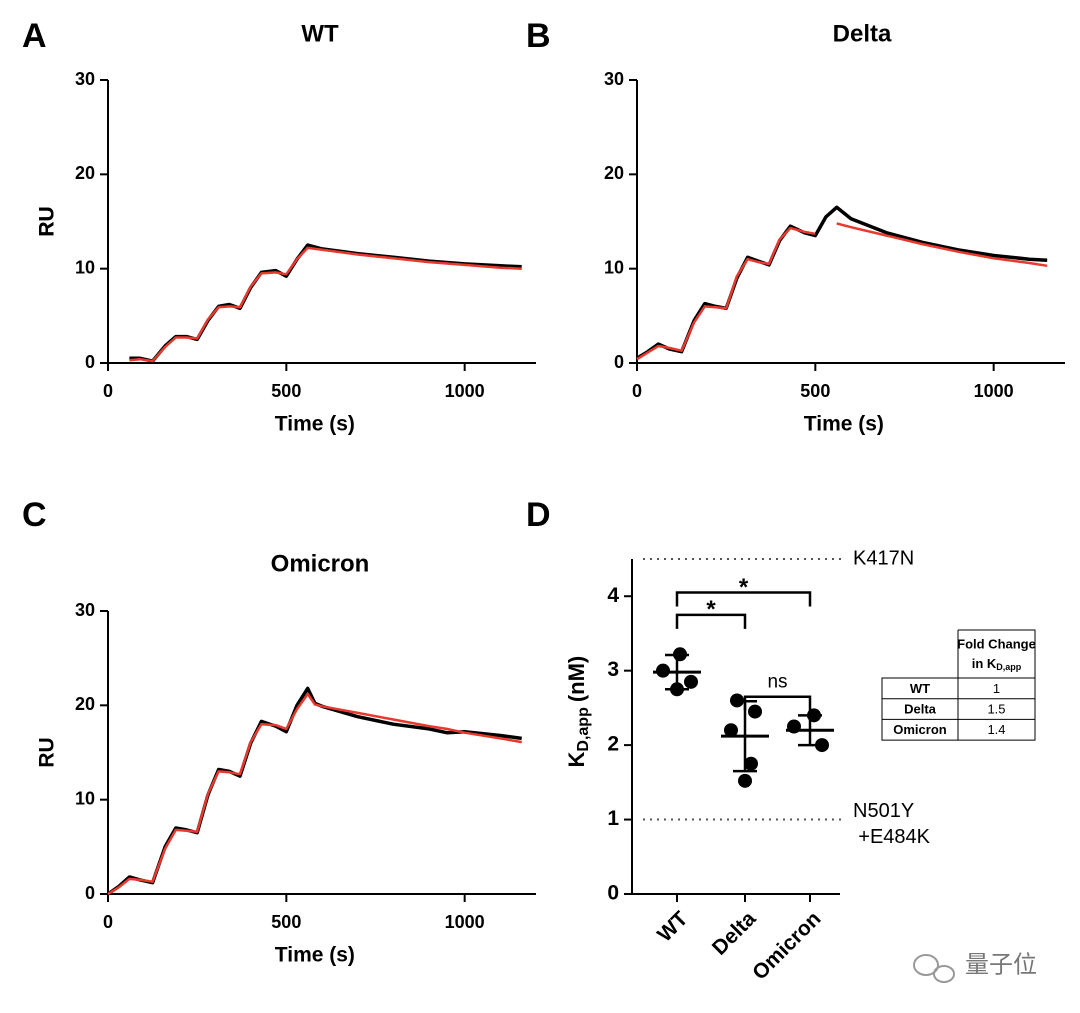  What do you see at coordinates (672, 926) in the screenshot?
I see `x-tick-label: WT` at bounding box center [672, 926].